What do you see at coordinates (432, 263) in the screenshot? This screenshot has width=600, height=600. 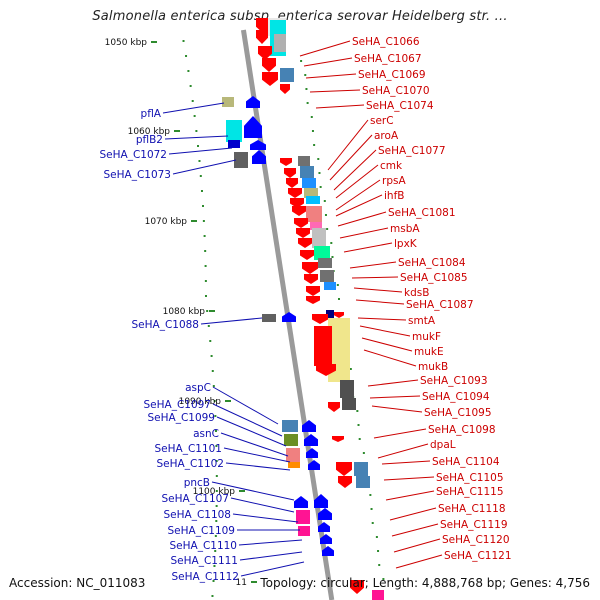 I see `right-gene-label: SeHA_C1084` at bounding box center [432, 263].